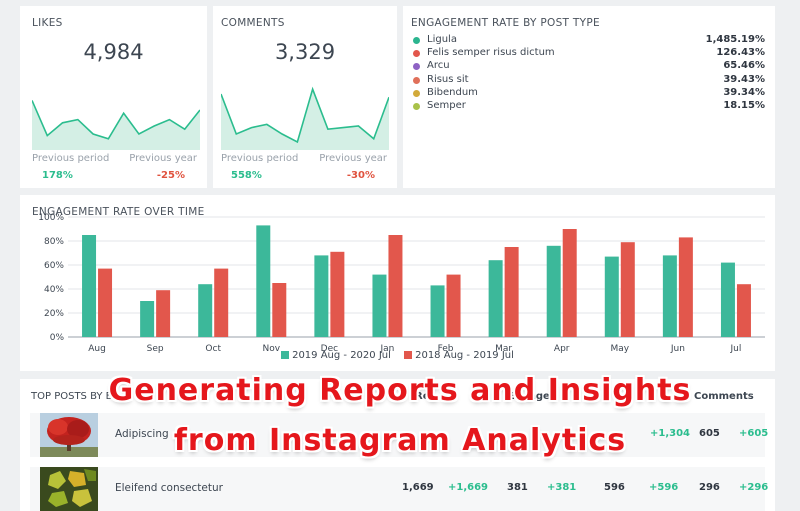  Describe the element at coordinates (57, 338) in the screenshot. I see `y-tick-label: 0%` at that location.